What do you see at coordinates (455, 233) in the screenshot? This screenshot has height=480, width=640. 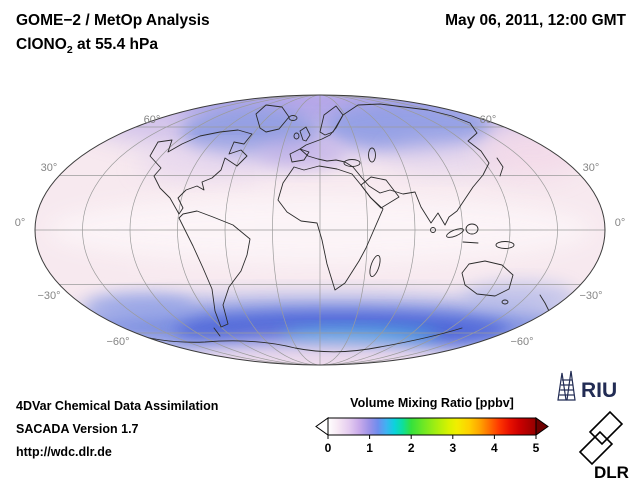 I see `sumatra` at bounding box center [455, 233].